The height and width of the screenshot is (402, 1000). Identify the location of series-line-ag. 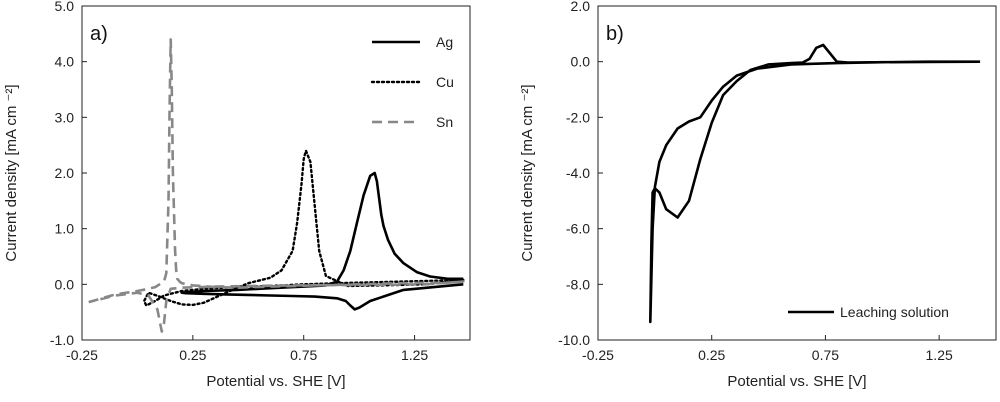
(322, 241).